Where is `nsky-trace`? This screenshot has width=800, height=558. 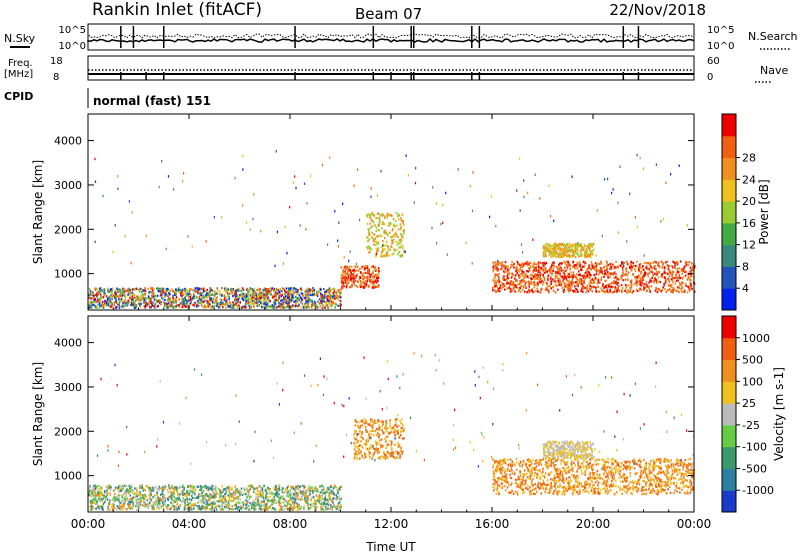 nsky-trace is located at coordinates (391, 40).